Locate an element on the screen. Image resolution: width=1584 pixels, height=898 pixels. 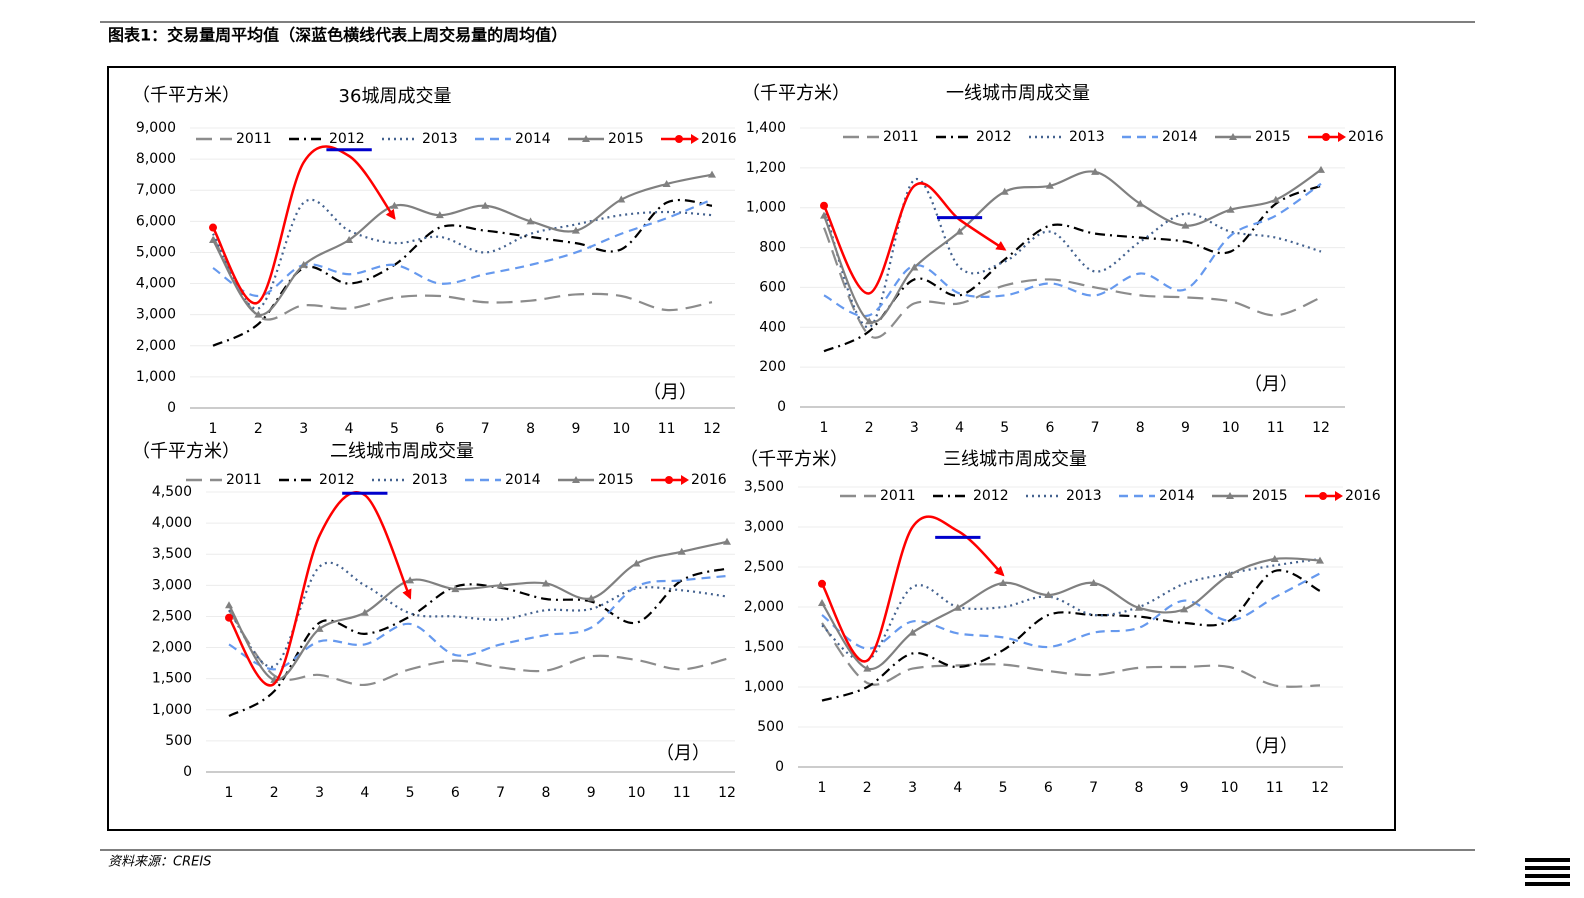
x-tick-label: 4 is located at coordinates (364, 793).